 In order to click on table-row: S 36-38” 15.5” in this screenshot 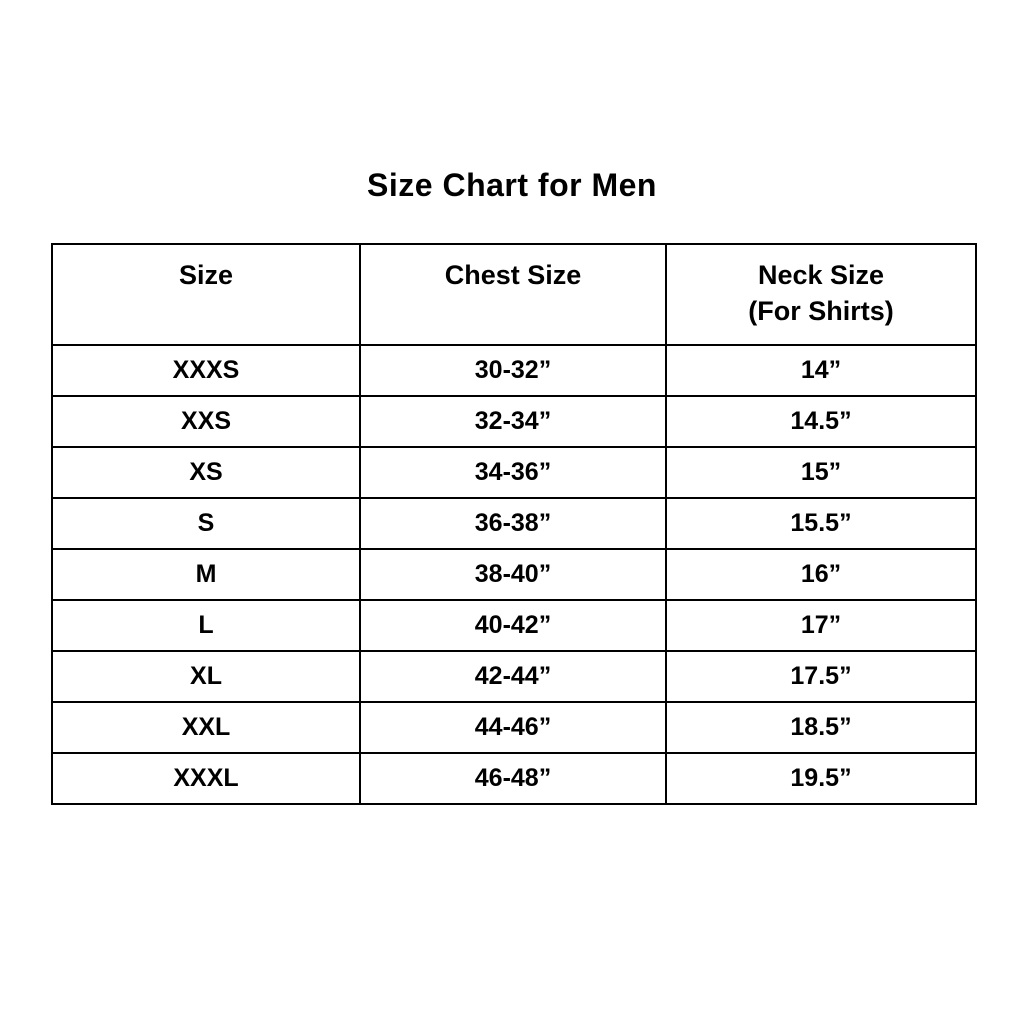, I will do `click(514, 523)`.